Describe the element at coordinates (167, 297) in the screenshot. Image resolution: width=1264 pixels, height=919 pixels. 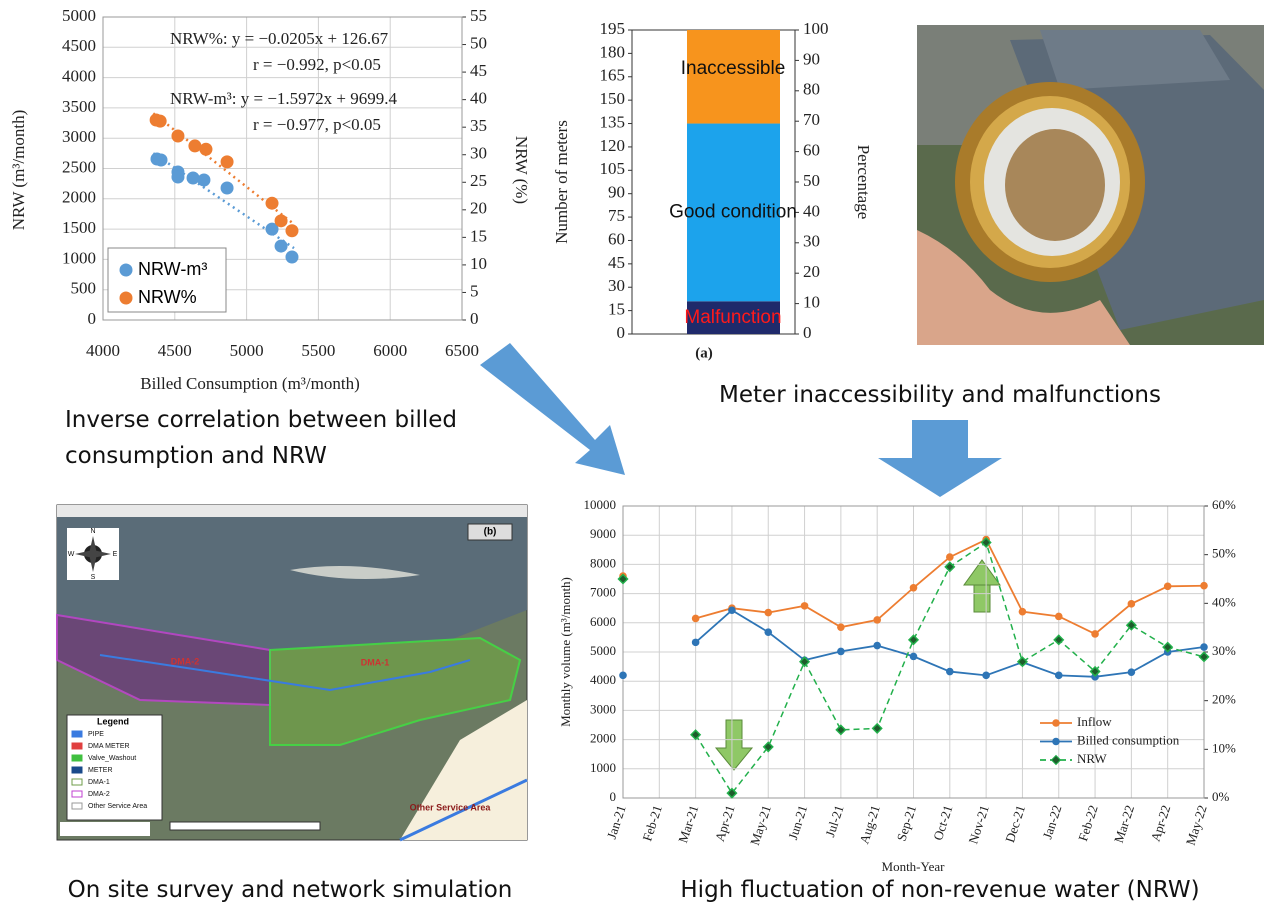
I see `legend-label: NRW%` at that location.